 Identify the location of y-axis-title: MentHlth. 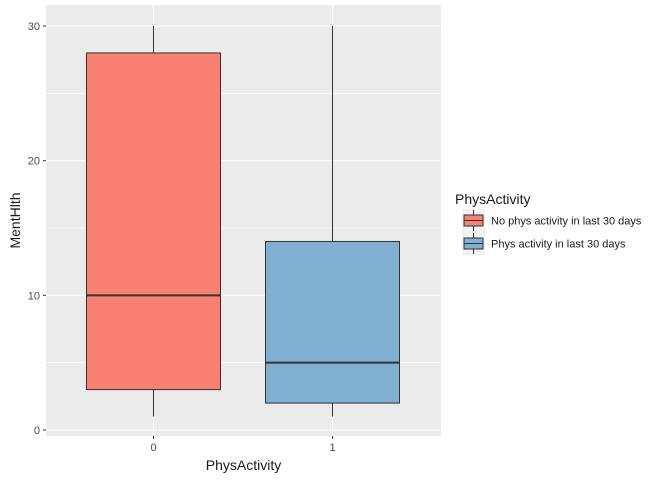
(15, 220).